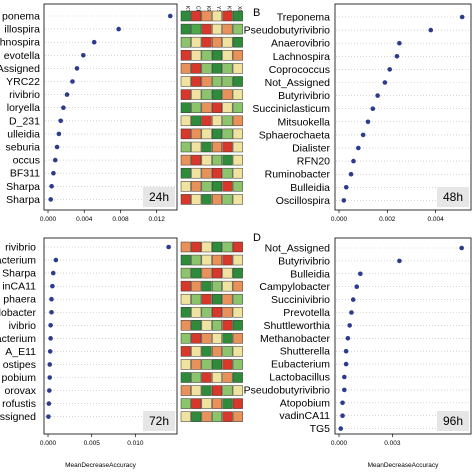 This screenshot has height=474, width=474. Describe the element at coordinates (135, 443) in the screenshot. I see `x-tick-label: 0.010` at that location.